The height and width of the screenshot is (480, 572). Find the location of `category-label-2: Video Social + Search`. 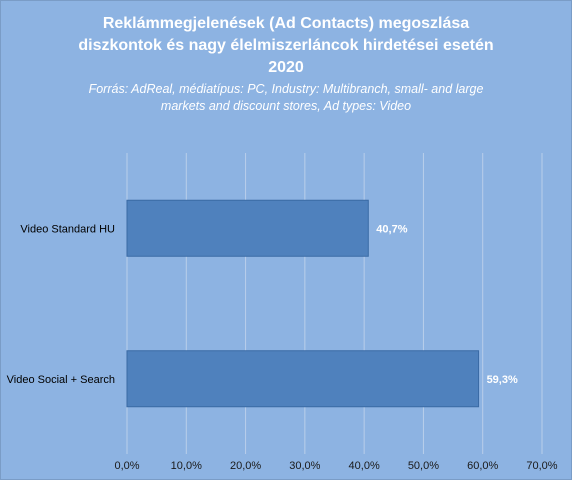

category-label-2: Video Social + Search is located at coordinates (61, 380).